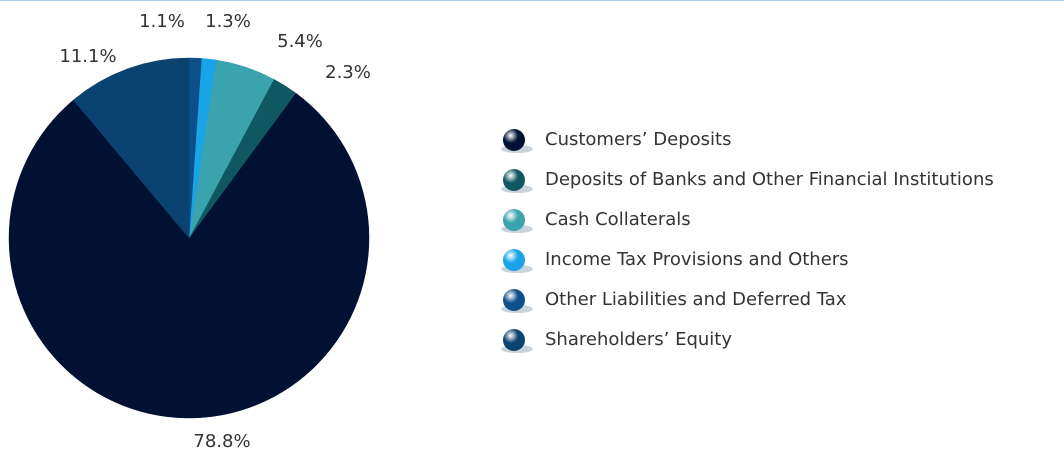  I want to click on data-label: 1.3%, so click(228, 21).